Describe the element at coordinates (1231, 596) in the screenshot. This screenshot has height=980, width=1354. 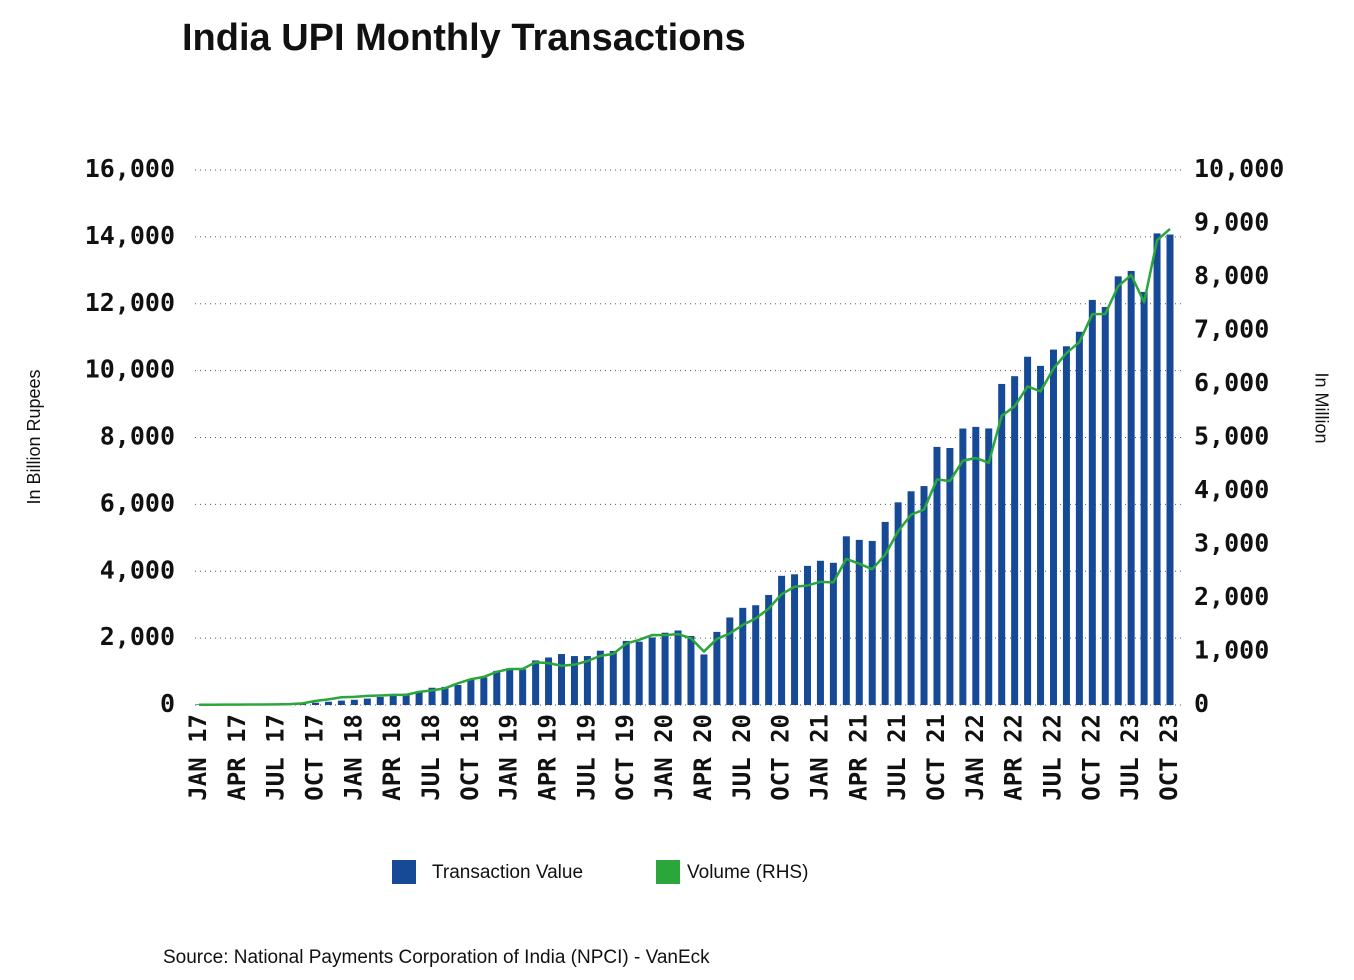
I see `y2-tick-label: 2,000` at that location.